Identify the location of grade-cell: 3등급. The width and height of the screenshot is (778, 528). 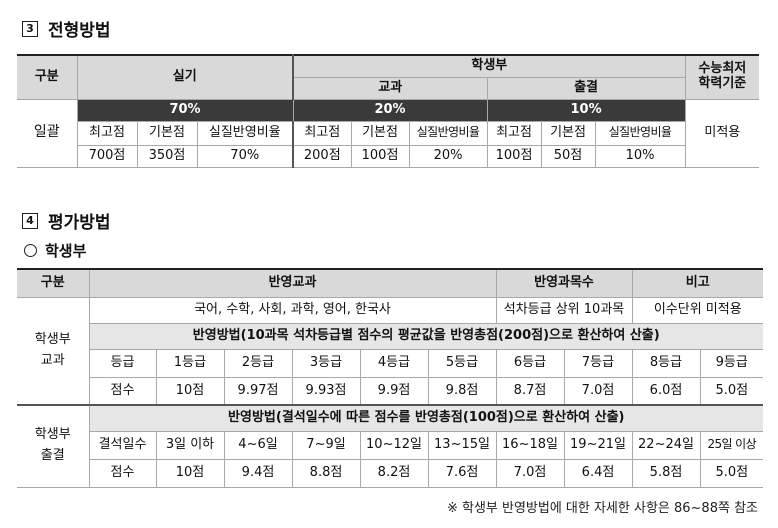
(326, 363).